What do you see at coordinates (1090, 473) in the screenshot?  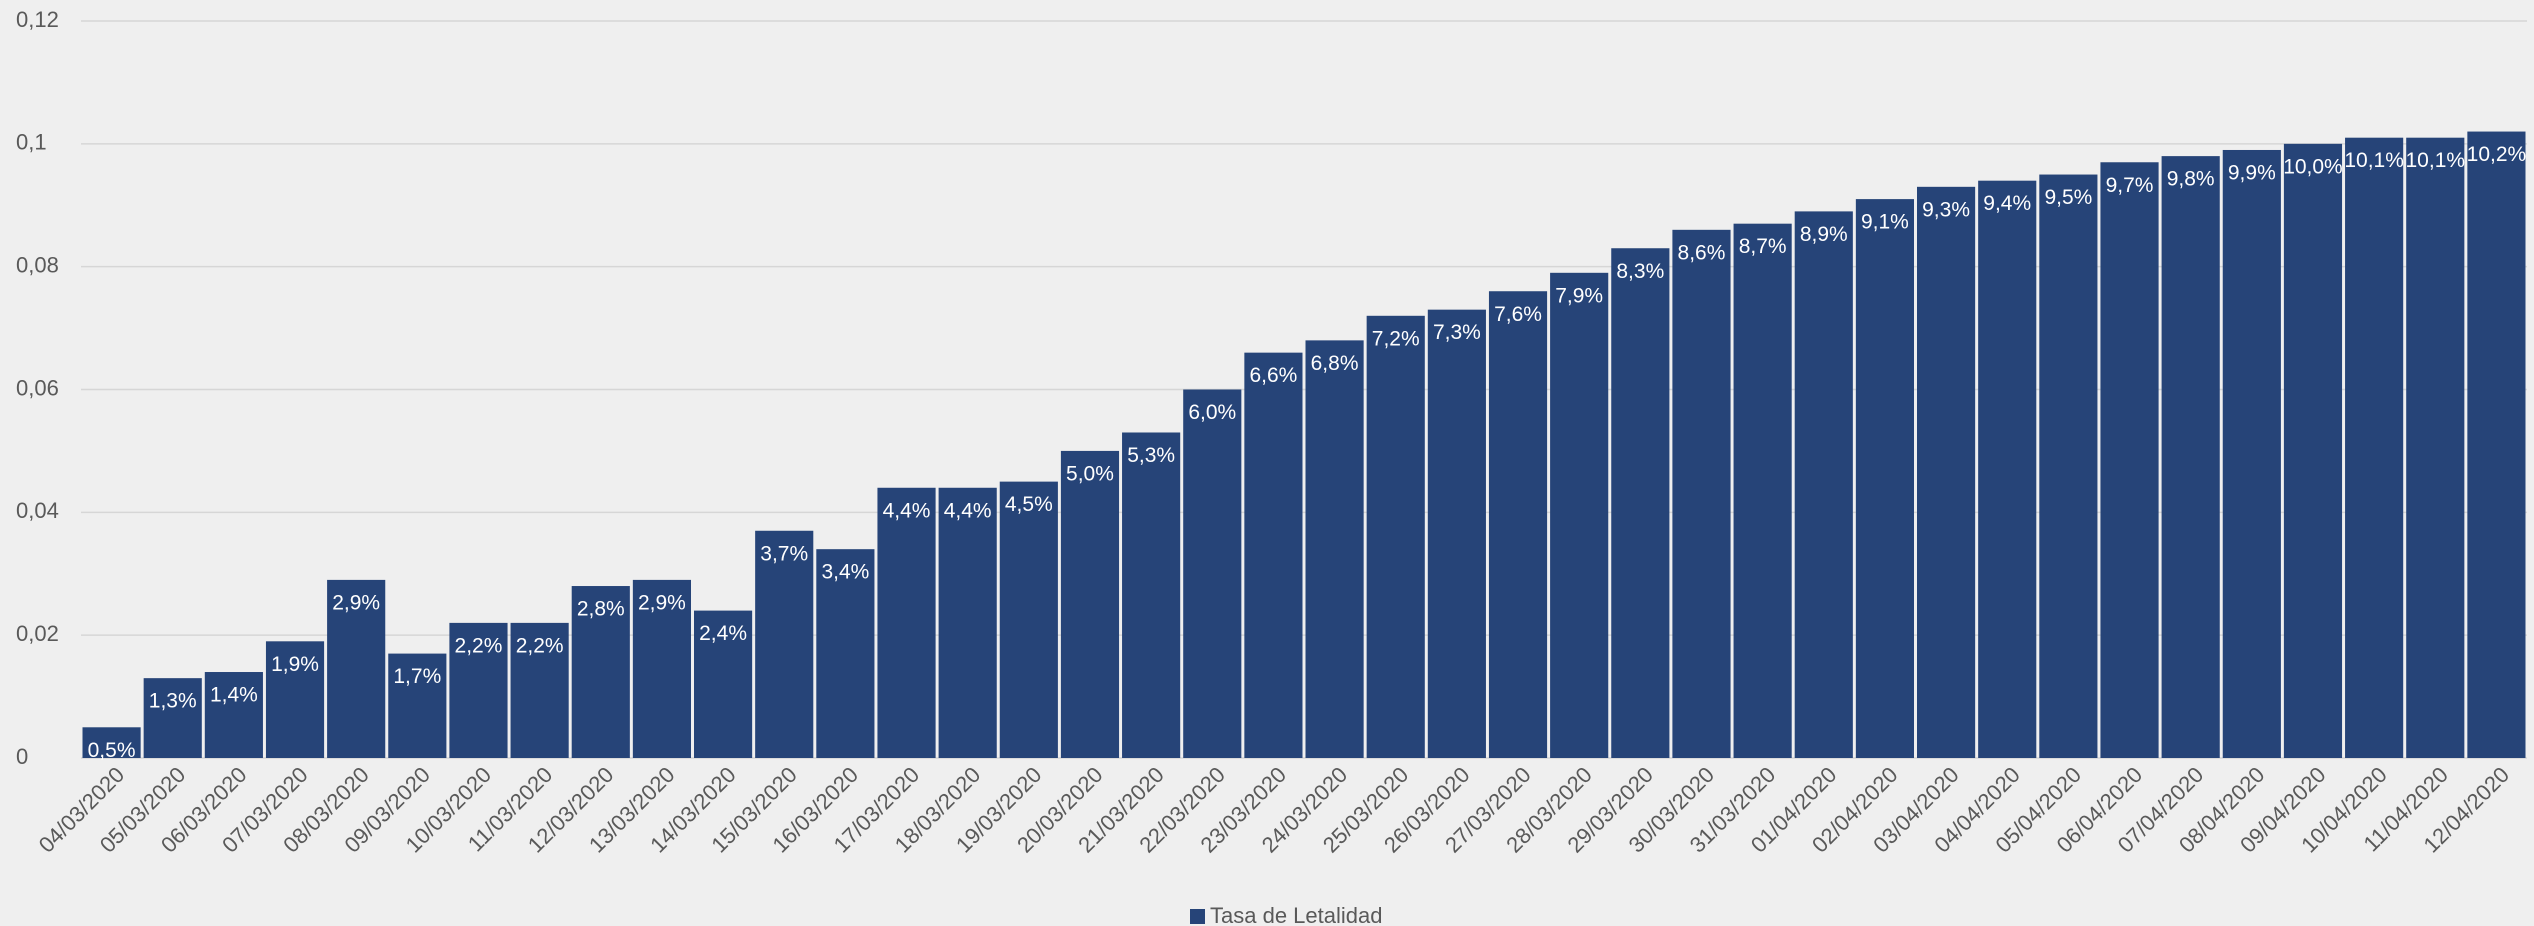 I see `data-label: 5,0%` at bounding box center [1090, 473].